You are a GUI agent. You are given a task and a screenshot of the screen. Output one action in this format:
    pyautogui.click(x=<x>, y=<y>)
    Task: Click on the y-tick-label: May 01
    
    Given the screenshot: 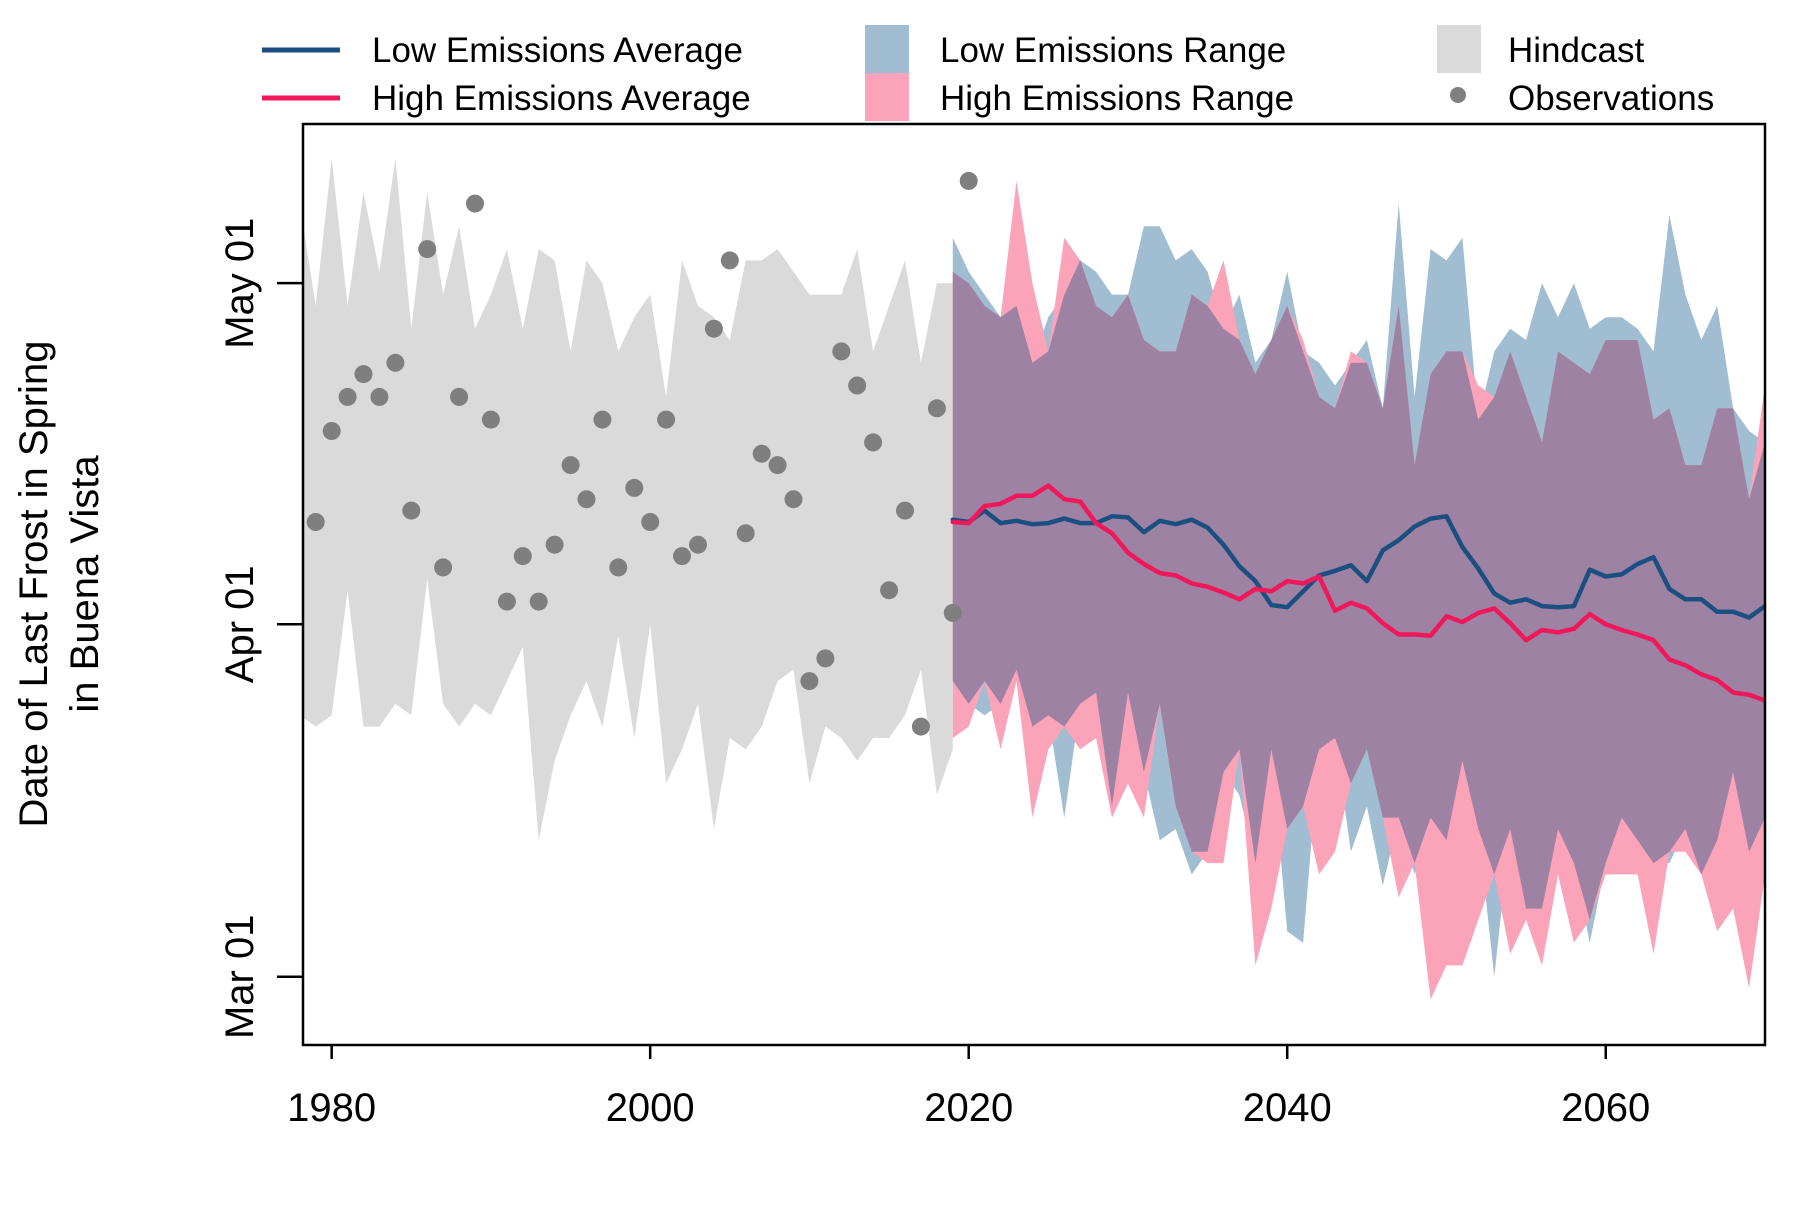 What is the action you would take?
    pyautogui.click(x=240, y=283)
    